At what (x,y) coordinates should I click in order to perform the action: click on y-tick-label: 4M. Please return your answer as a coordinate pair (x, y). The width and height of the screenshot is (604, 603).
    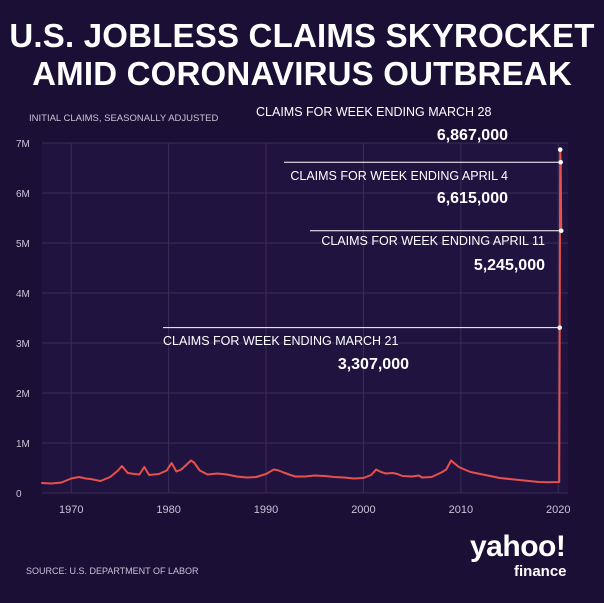
    Looking at the image, I should click on (23, 294).